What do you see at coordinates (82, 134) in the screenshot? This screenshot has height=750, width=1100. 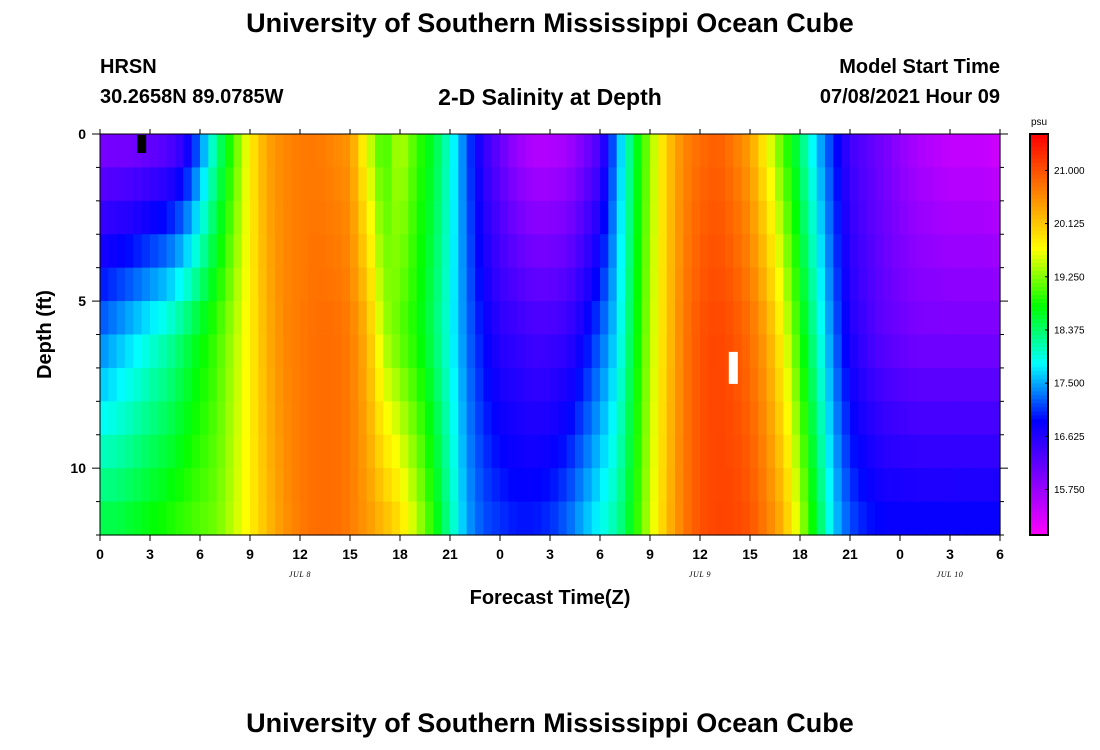 I see `y-tick-label: 0` at bounding box center [82, 134].